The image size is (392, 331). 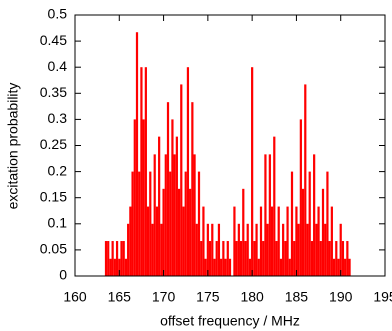 What do you see at coordinates (58, 170) in the screenshot?
I see `y-tick-label: 0.2` at bounding box center [58, 170].